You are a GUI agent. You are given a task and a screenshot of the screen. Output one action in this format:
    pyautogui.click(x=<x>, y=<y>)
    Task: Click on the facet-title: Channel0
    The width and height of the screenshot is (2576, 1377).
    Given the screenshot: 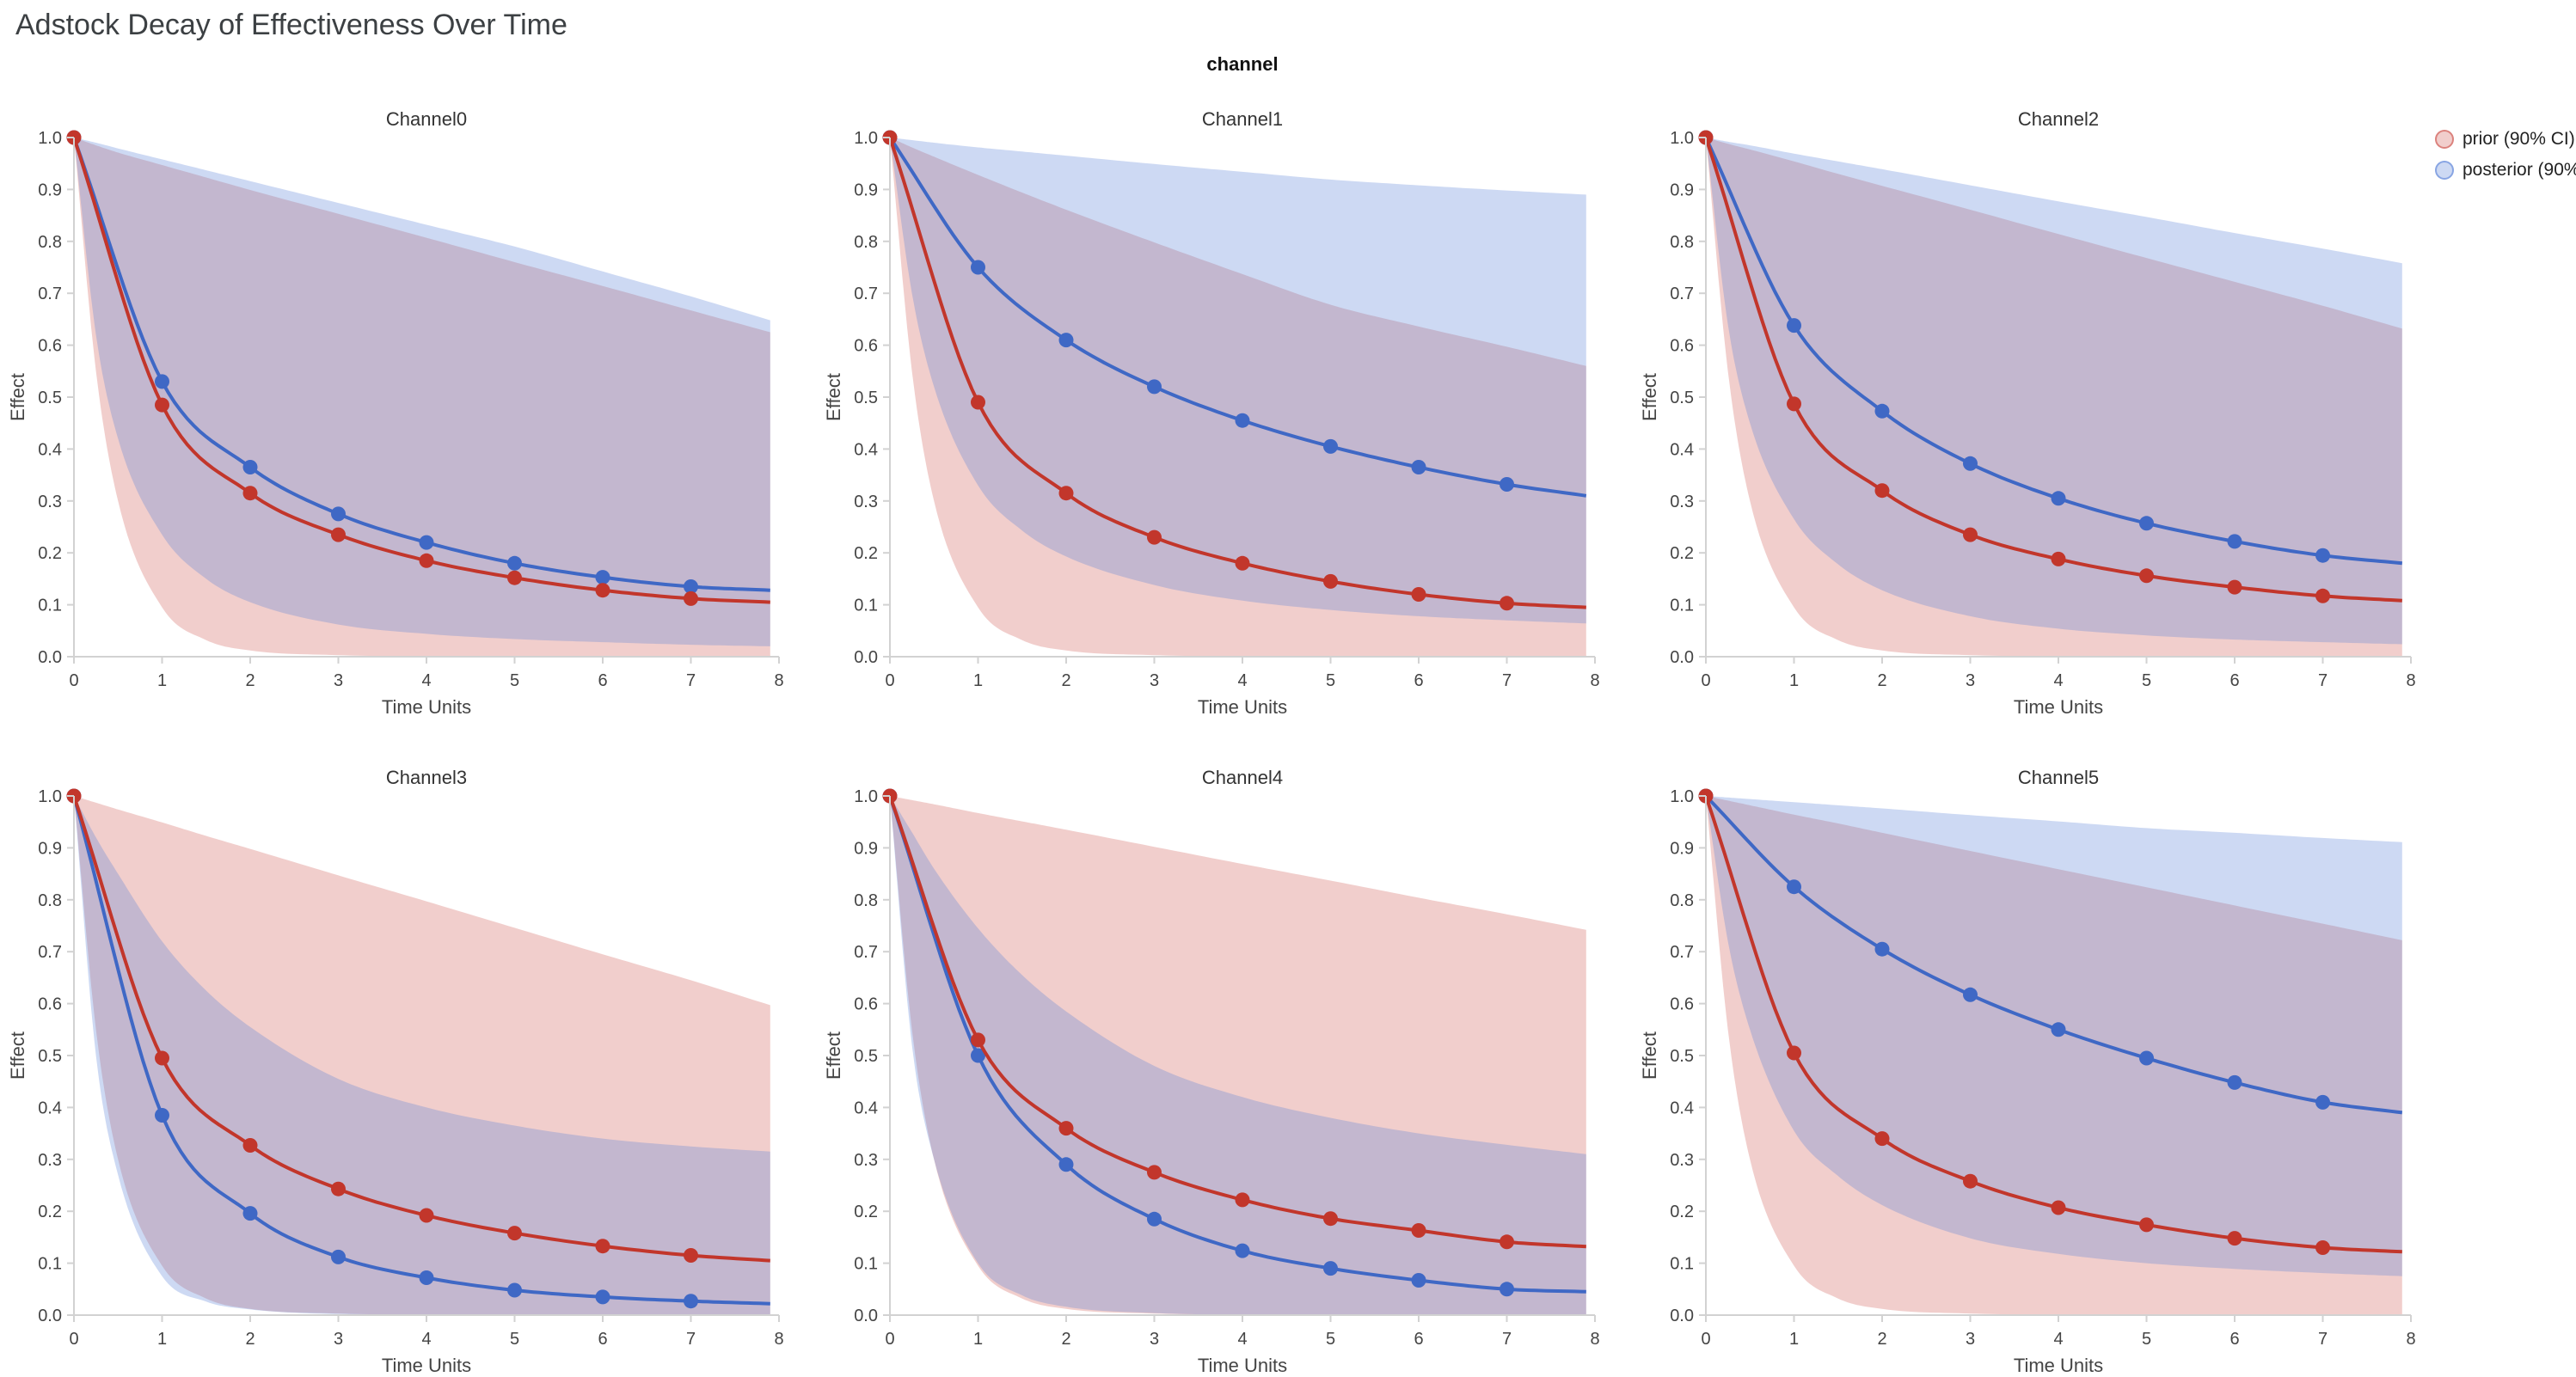 What is the action you would take?
    pyautogui.click(x=426, y=119)
    